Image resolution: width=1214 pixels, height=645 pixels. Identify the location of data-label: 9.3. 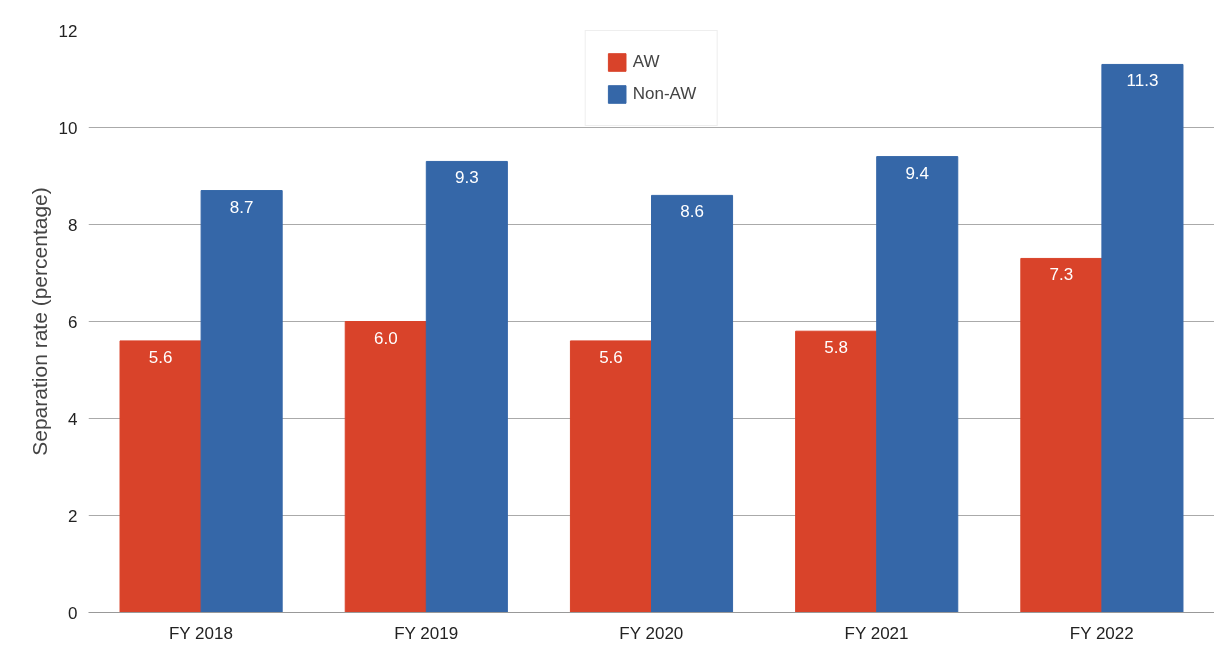
(467, 178).